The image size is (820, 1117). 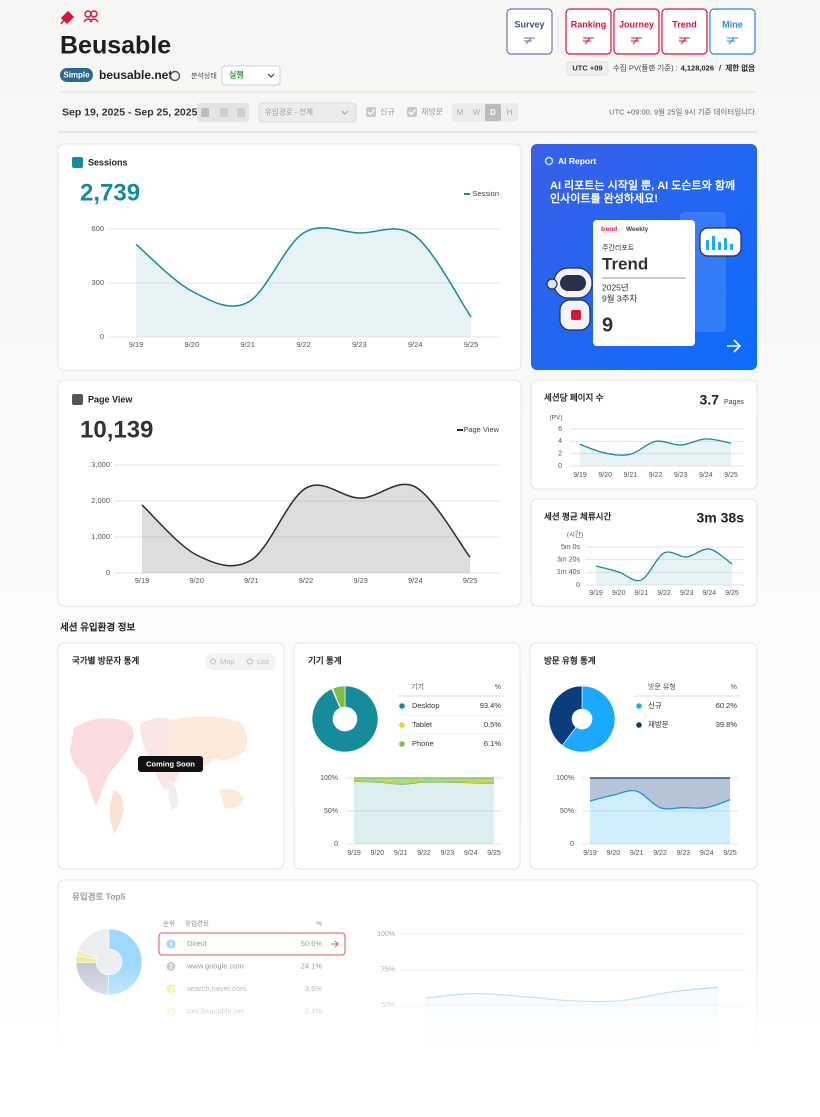 What do you see at coordinates (683, 111) in the screenshot?
I see `data-note: UTC +09:00, 9월 25일 9시 기준 데이터입니다.` at bounding box center [683, 111].